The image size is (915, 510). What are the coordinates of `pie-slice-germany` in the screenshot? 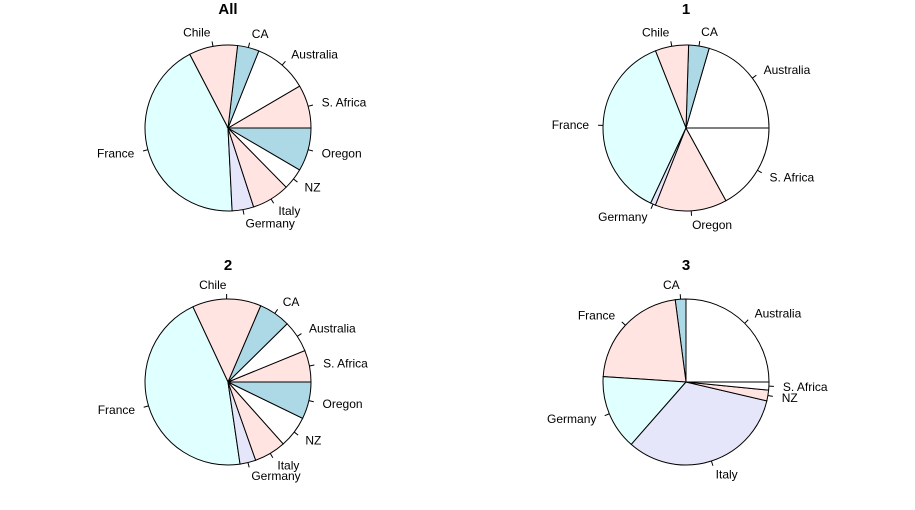 It's located at (645, 411).